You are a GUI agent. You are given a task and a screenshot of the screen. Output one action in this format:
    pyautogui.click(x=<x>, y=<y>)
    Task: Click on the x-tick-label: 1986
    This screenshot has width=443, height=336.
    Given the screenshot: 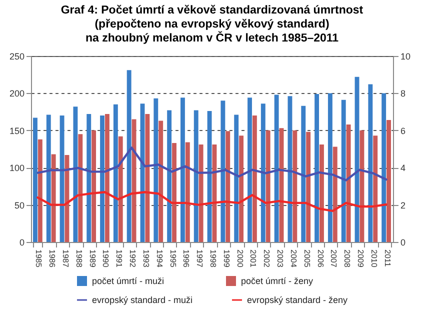 What is the action you would take?
    pyautogui.click(x=52, y=259)
    